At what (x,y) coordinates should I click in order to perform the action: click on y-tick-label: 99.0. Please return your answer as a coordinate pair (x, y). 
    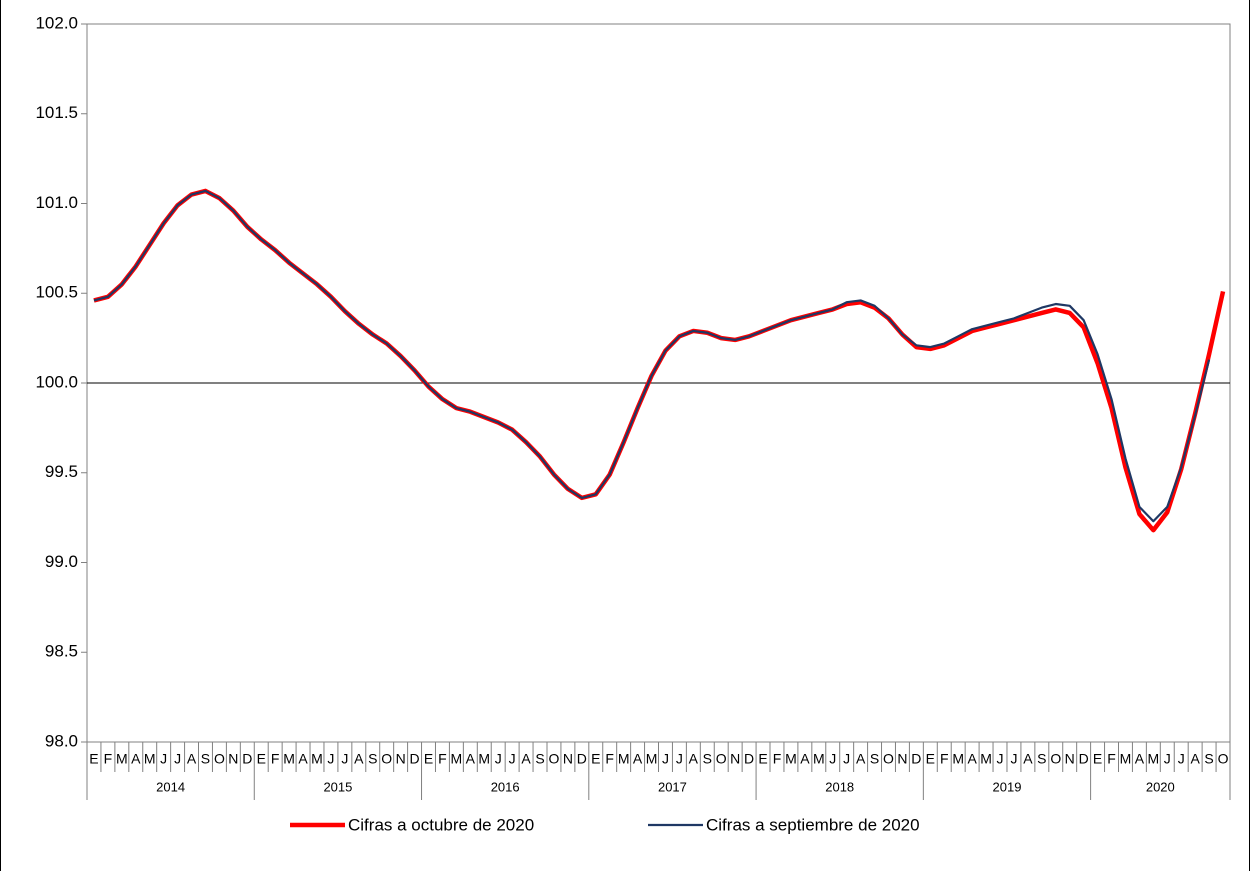
    Looking at the image, I should click on (61, 561).